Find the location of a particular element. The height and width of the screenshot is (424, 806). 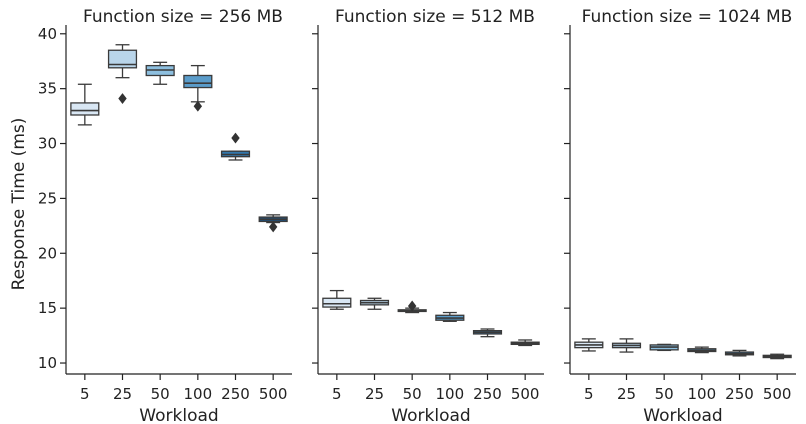

y-tick-label: 25 is located at coordinates (47, 198).